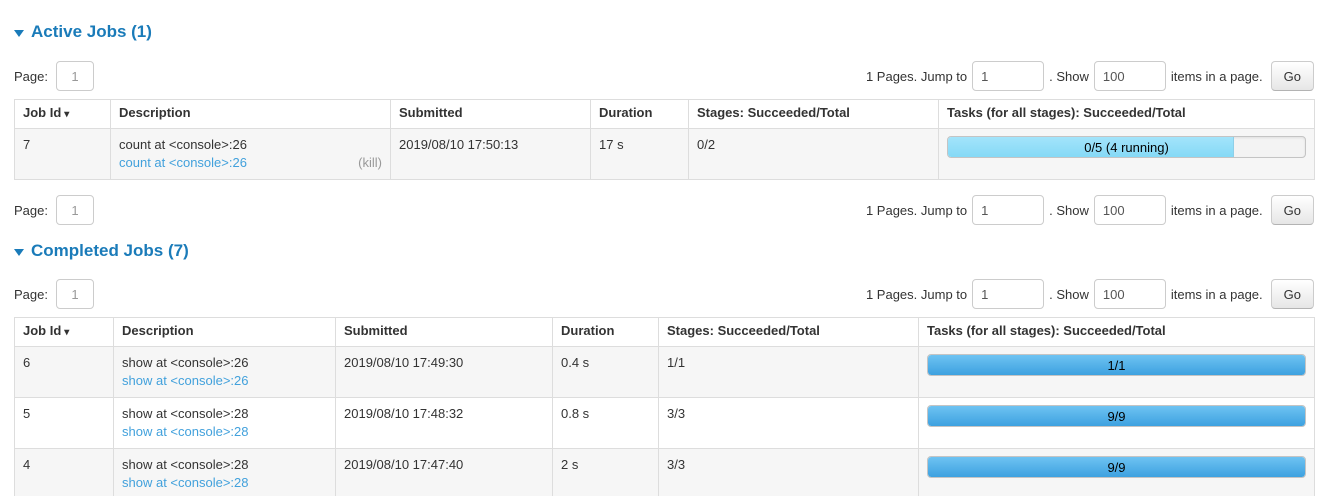  I want to click on submitted-cell: 2019/08/10 17:48:32, so click(444, 423).